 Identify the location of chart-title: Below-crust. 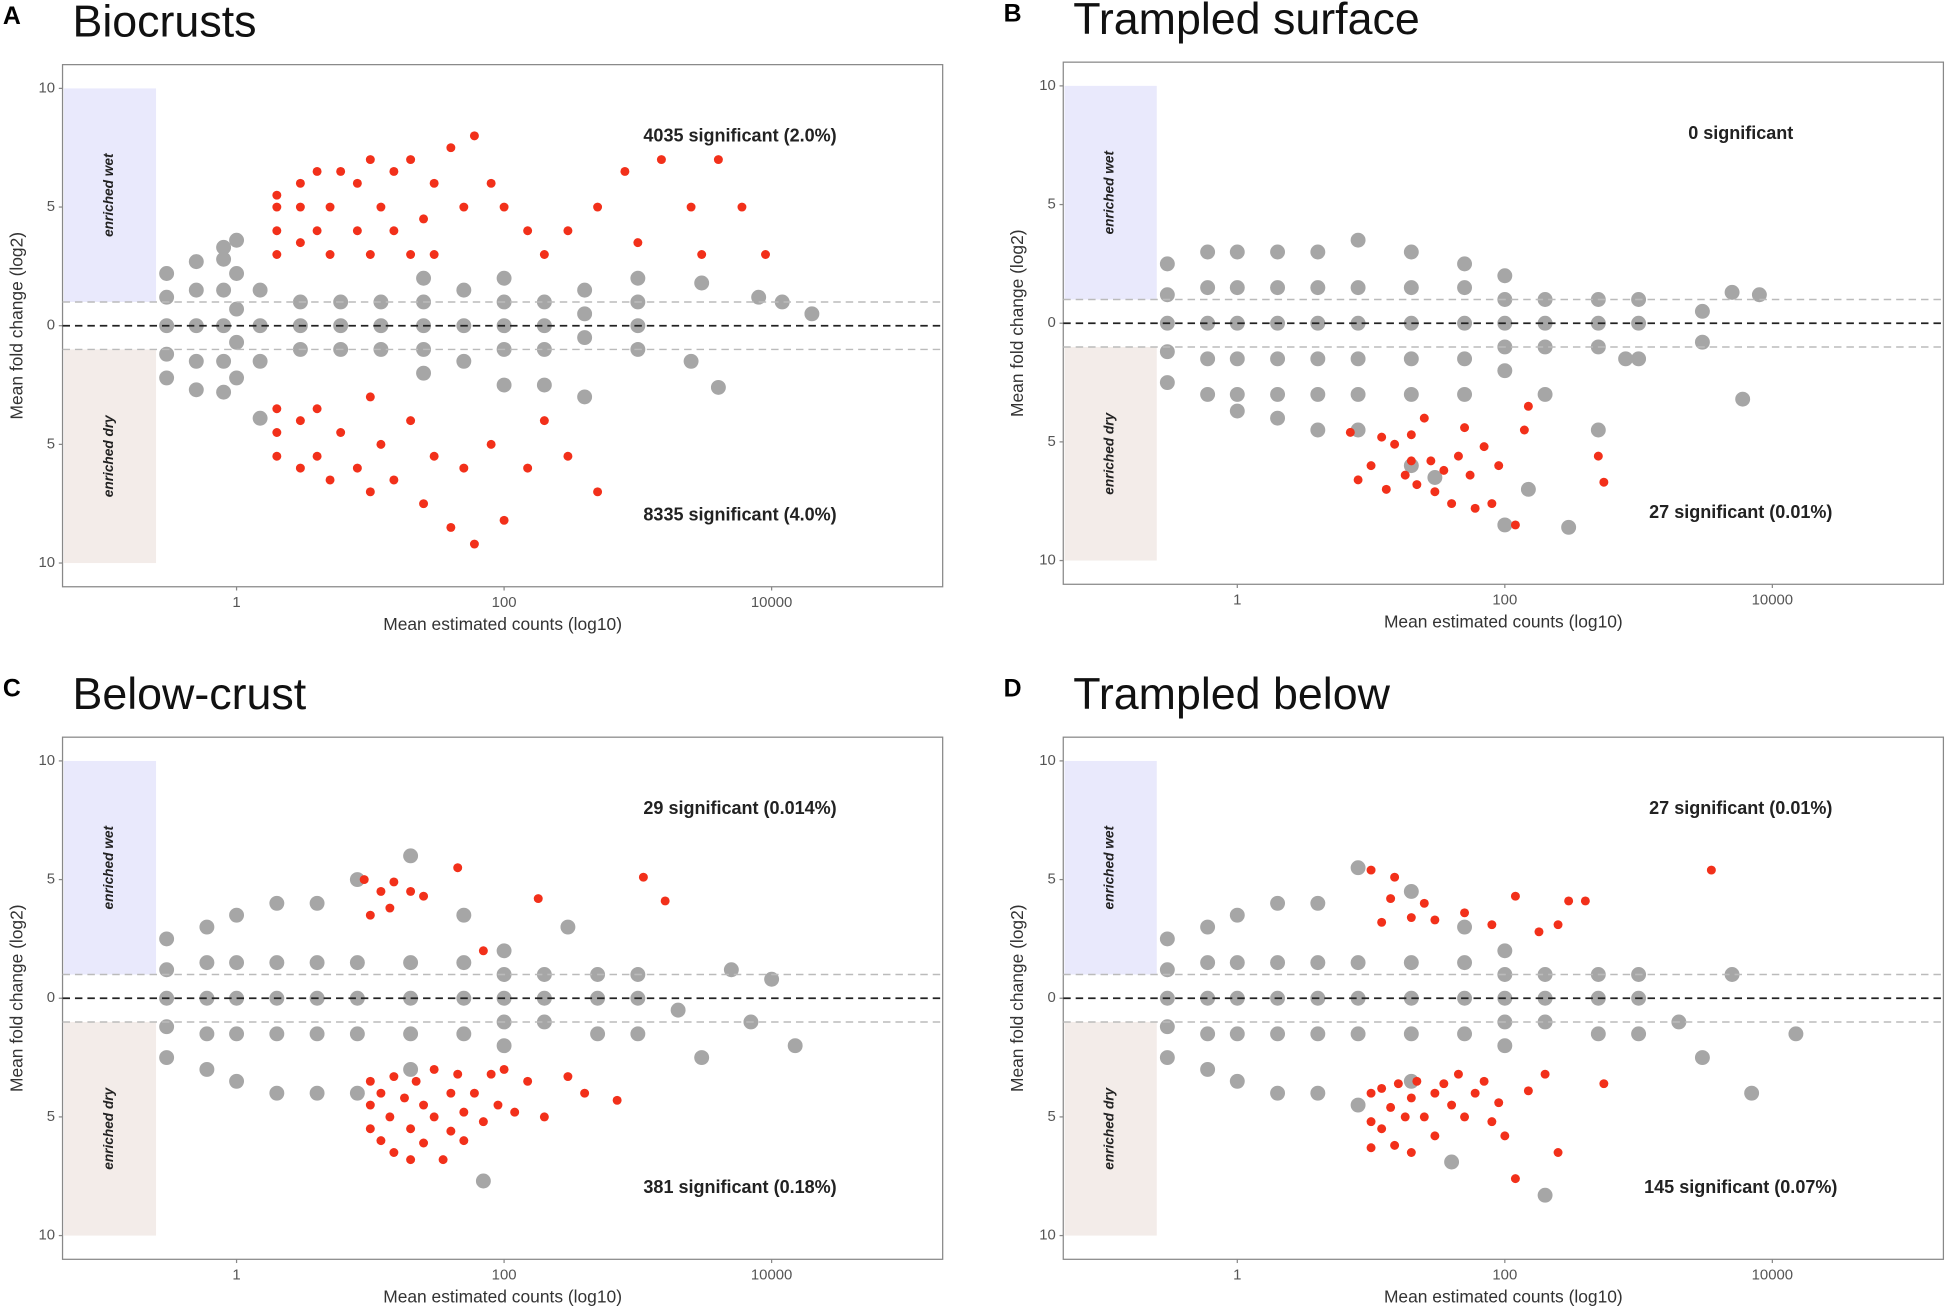
(189, 694).